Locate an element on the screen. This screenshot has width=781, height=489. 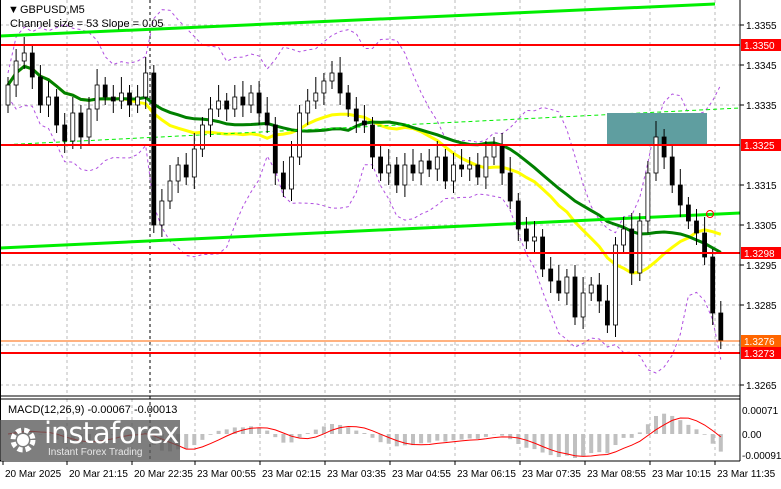
watermark: instaforex Instant Forex Trading is located at coordinates (90, 438).